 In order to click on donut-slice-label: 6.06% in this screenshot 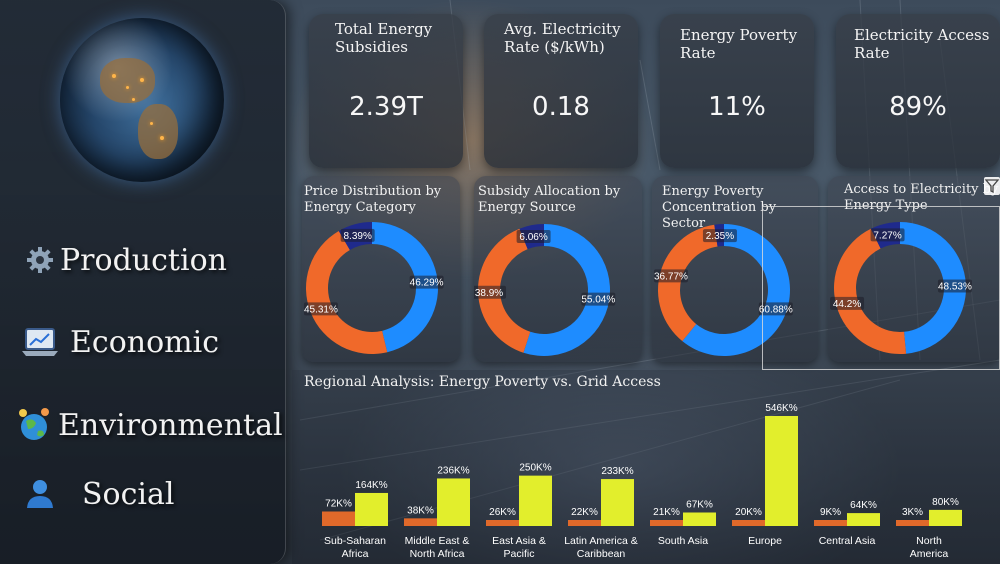, I will do `click(533, 237)`.